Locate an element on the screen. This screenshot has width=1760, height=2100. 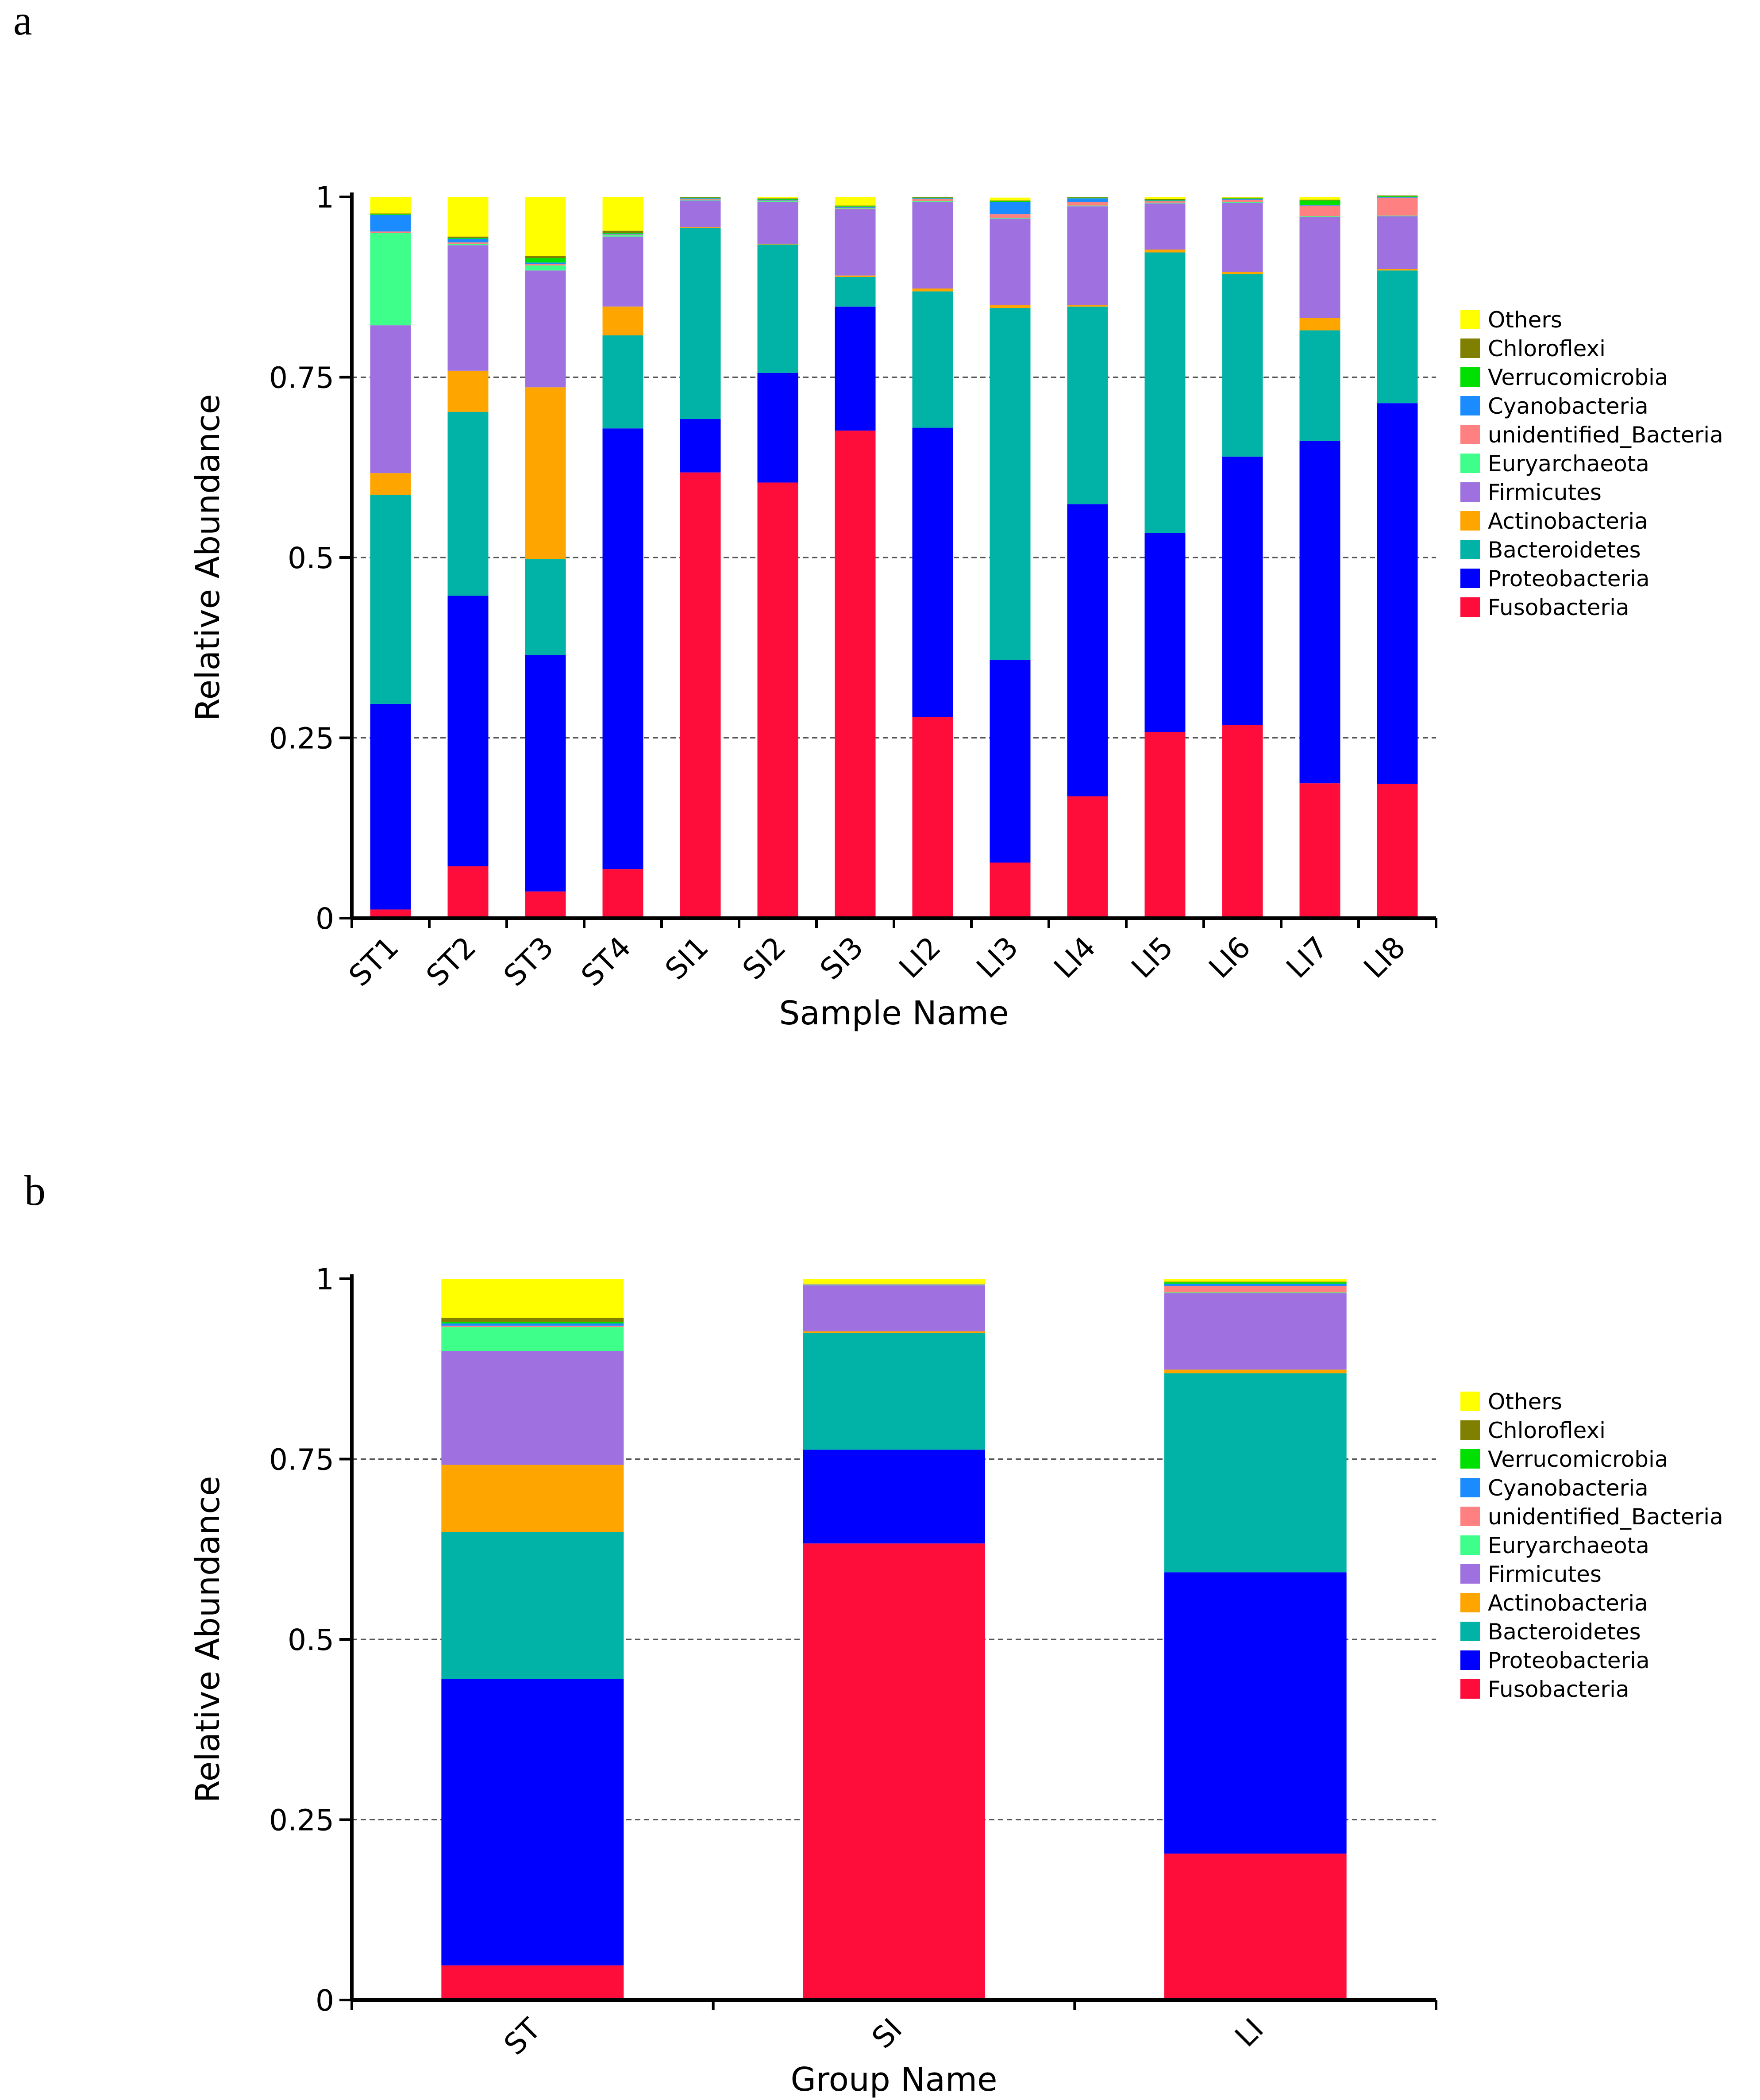
x-tick-label: ST3 is located at coordinates (528, 961).